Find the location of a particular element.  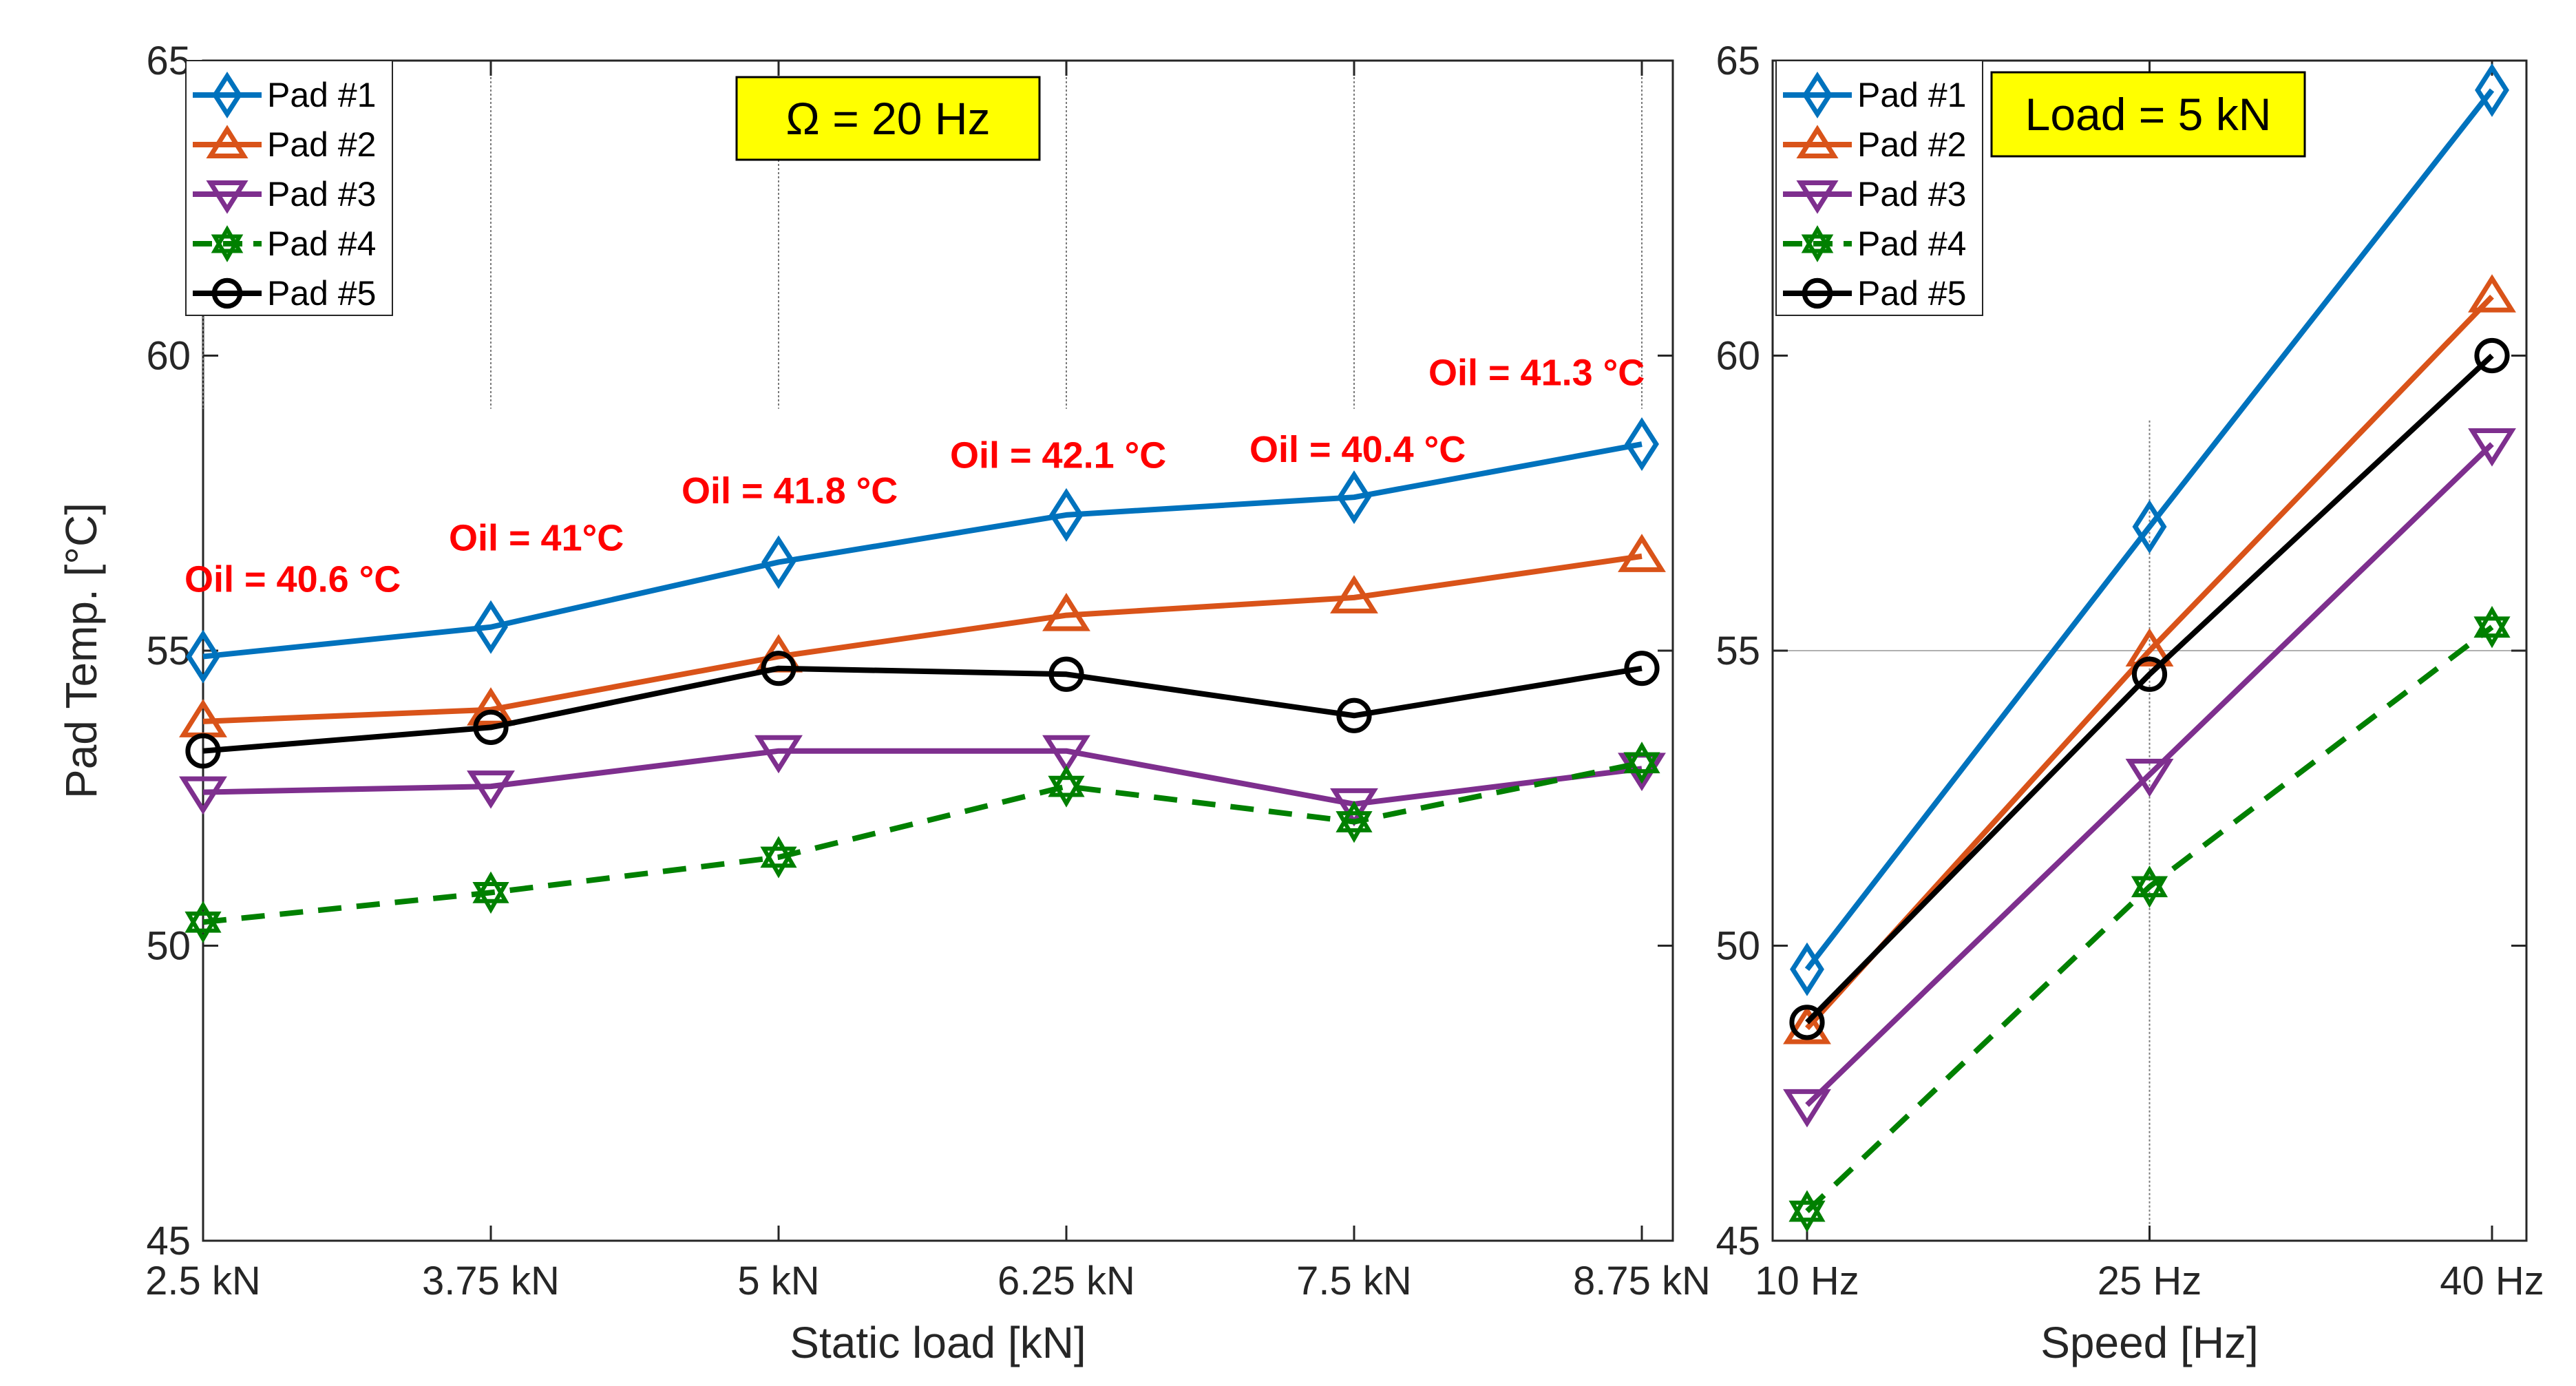

x-tick-label: 7.5 kN is located at coordinates (1354, 1281).